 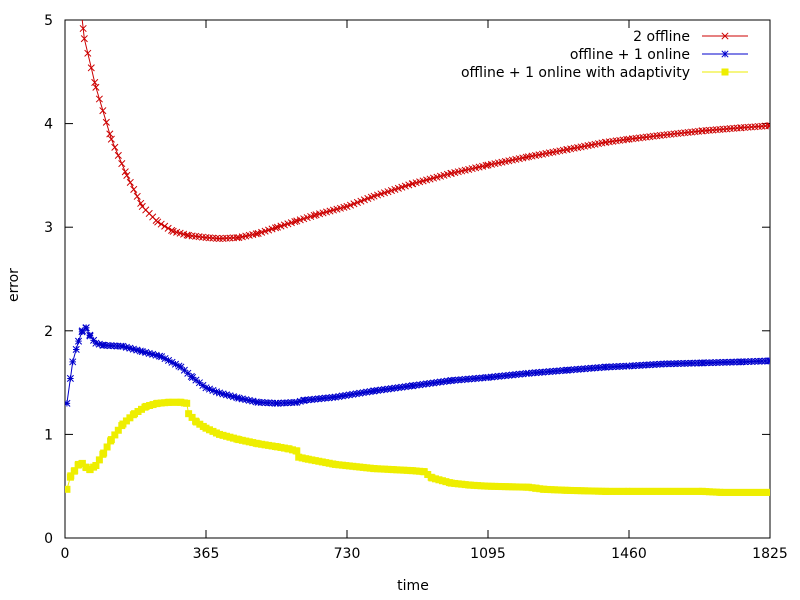 I want to click on legend-label: offline + 1 online, so click(x=630, y=55).